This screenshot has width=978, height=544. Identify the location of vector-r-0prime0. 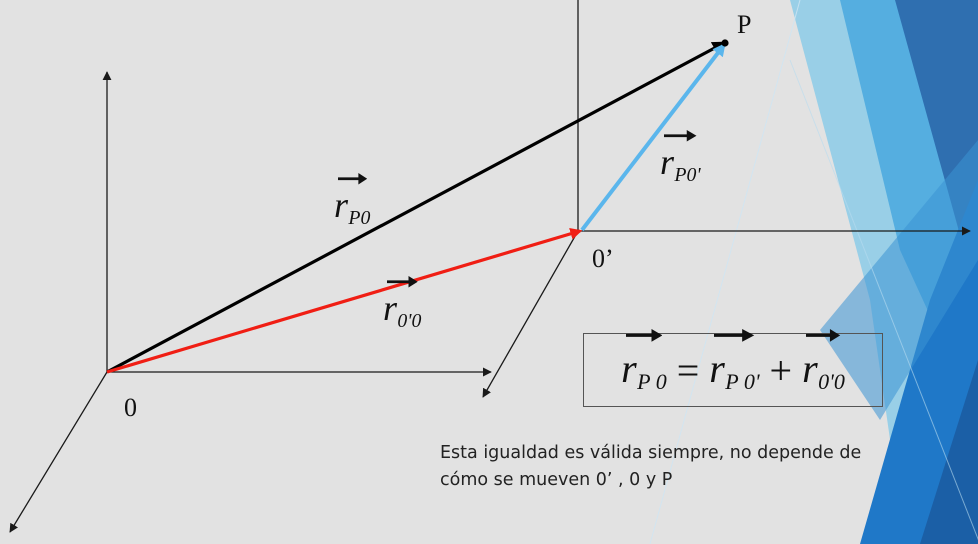
(344, 300).